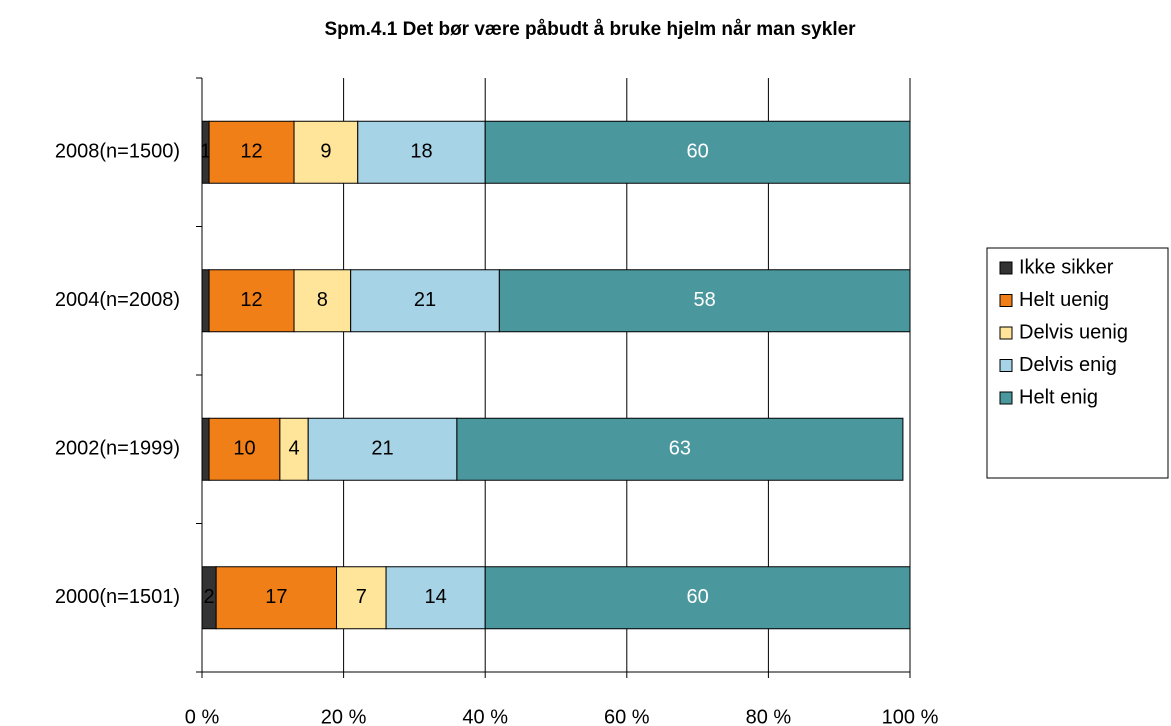 This screenshot has width=1171, height=726. I want to click on y-tick-label: 2002(n=1999), so click(117, 449).